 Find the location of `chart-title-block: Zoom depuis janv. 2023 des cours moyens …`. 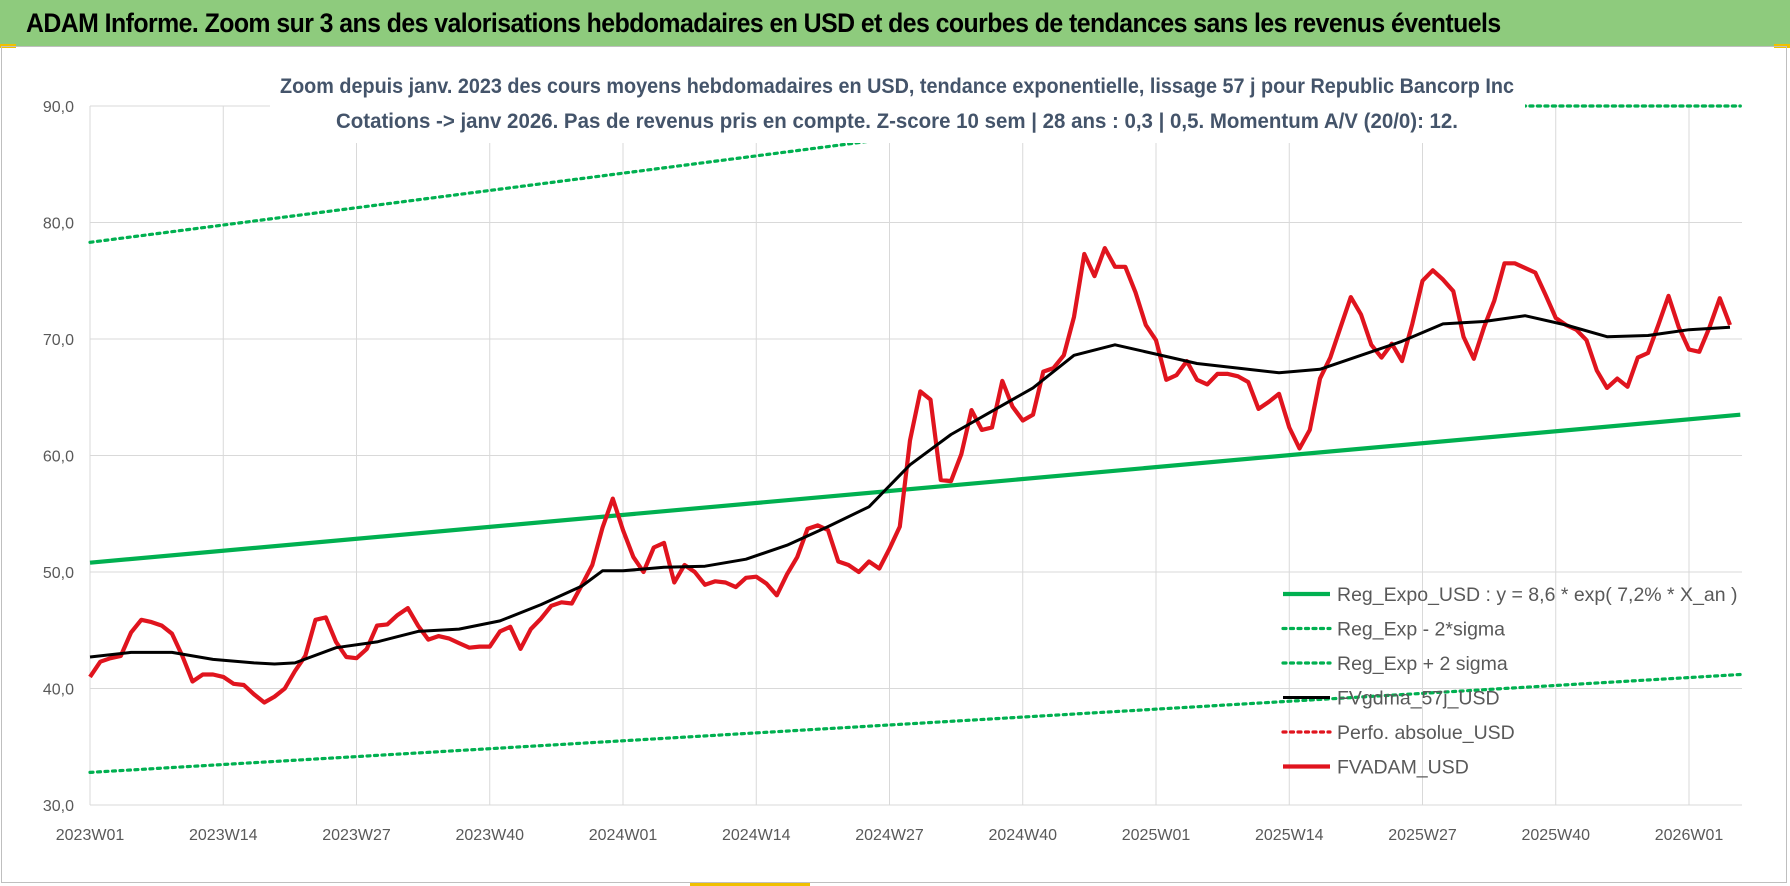

chart-title-block: Zoom depuis janv. 2023 des cours moyens … is located at coordinates (897, 106).